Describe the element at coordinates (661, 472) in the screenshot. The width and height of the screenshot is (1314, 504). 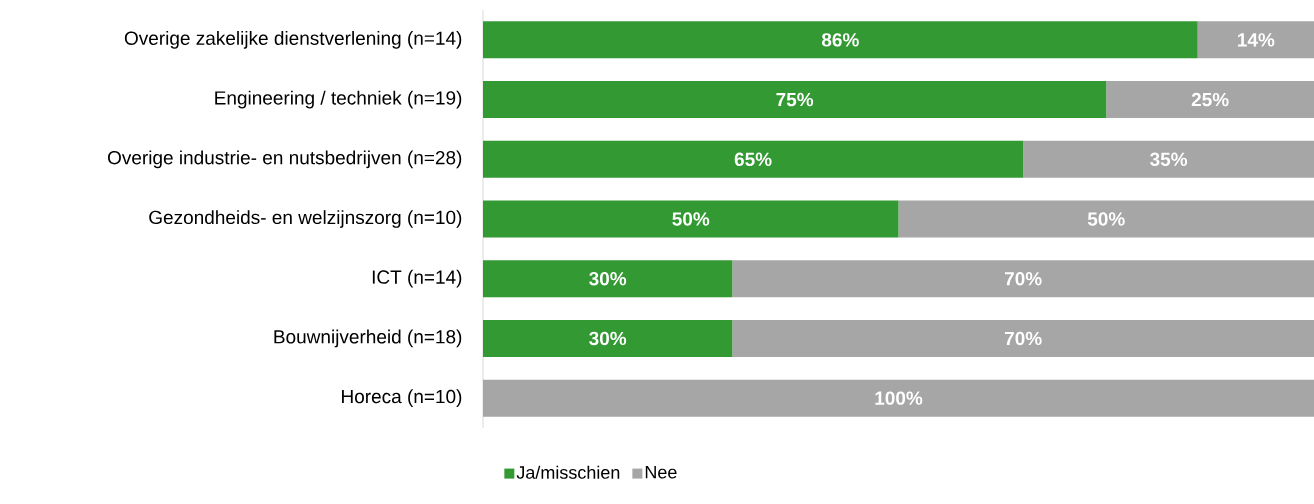
I see `legend-label: Nee` at that location.